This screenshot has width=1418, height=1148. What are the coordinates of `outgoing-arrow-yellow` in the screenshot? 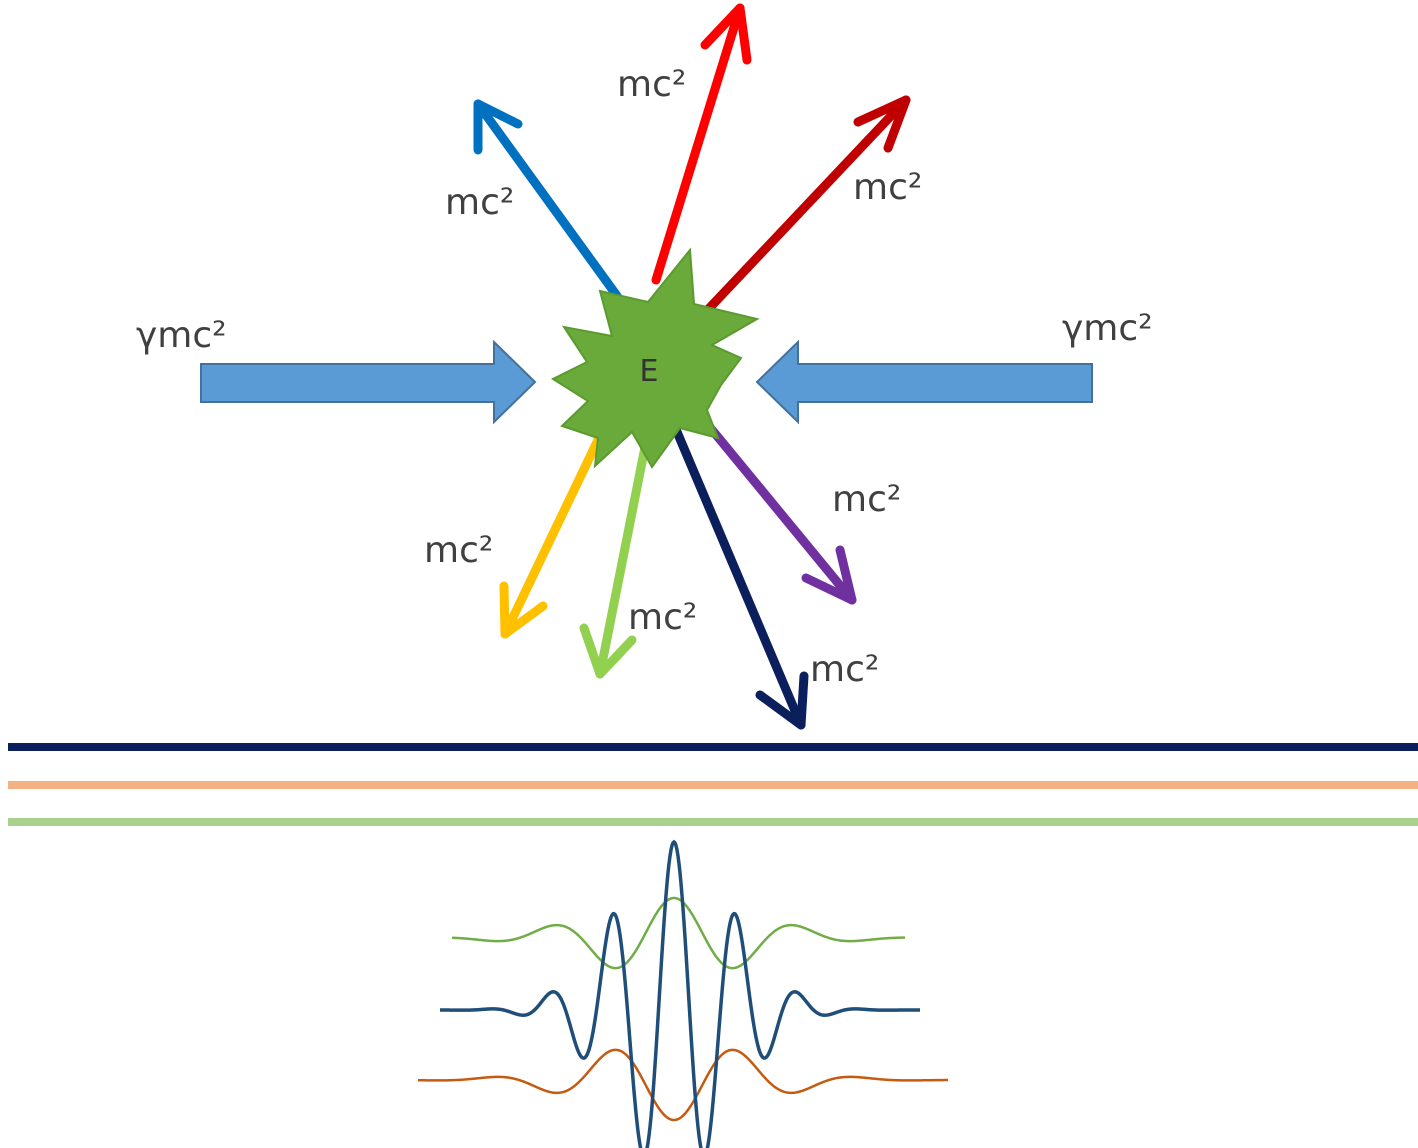 It's located at (551, 537).